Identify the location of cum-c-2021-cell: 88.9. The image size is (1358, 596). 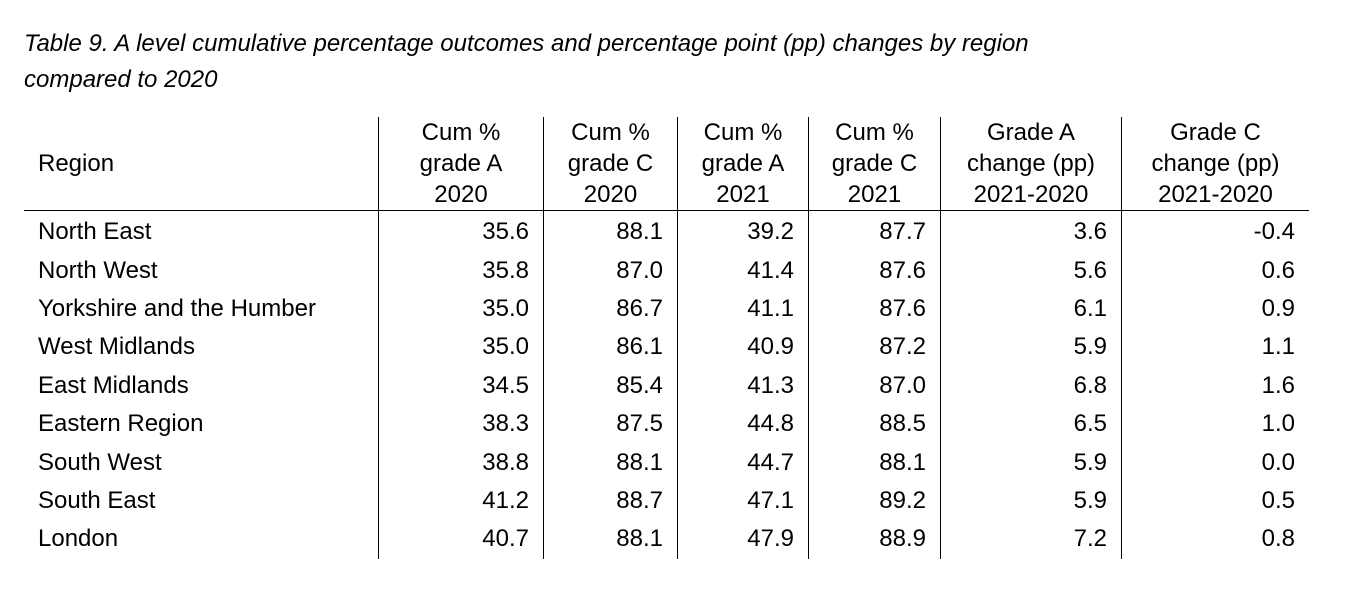
(874, 539).